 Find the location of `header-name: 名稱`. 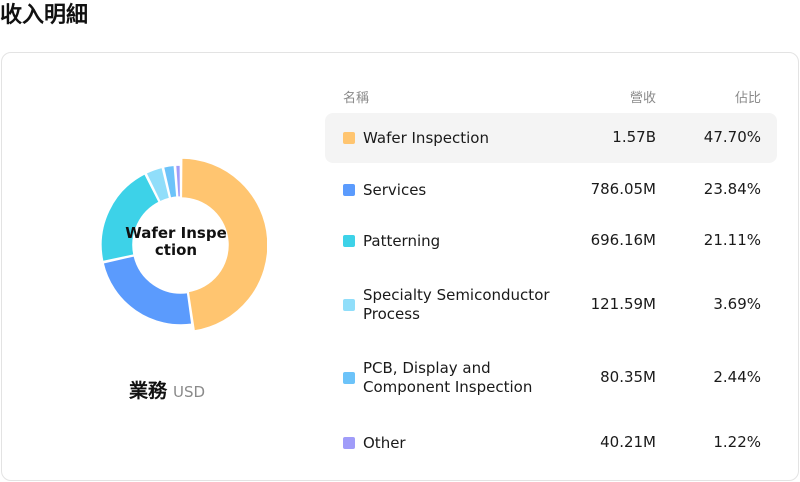

header-name: 名稱 is located at coordinates (356, 98).